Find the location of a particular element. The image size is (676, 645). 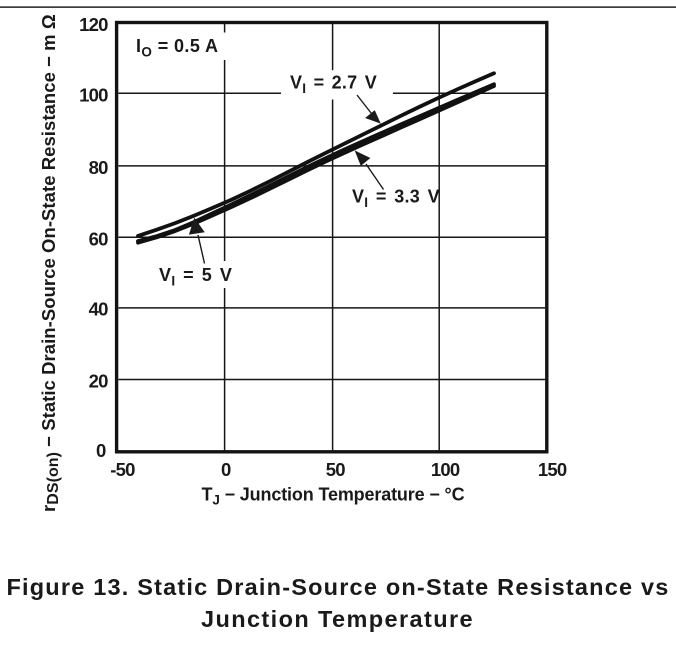

svg-text: VI = 2.7 V is located at coordinates (333, 85).